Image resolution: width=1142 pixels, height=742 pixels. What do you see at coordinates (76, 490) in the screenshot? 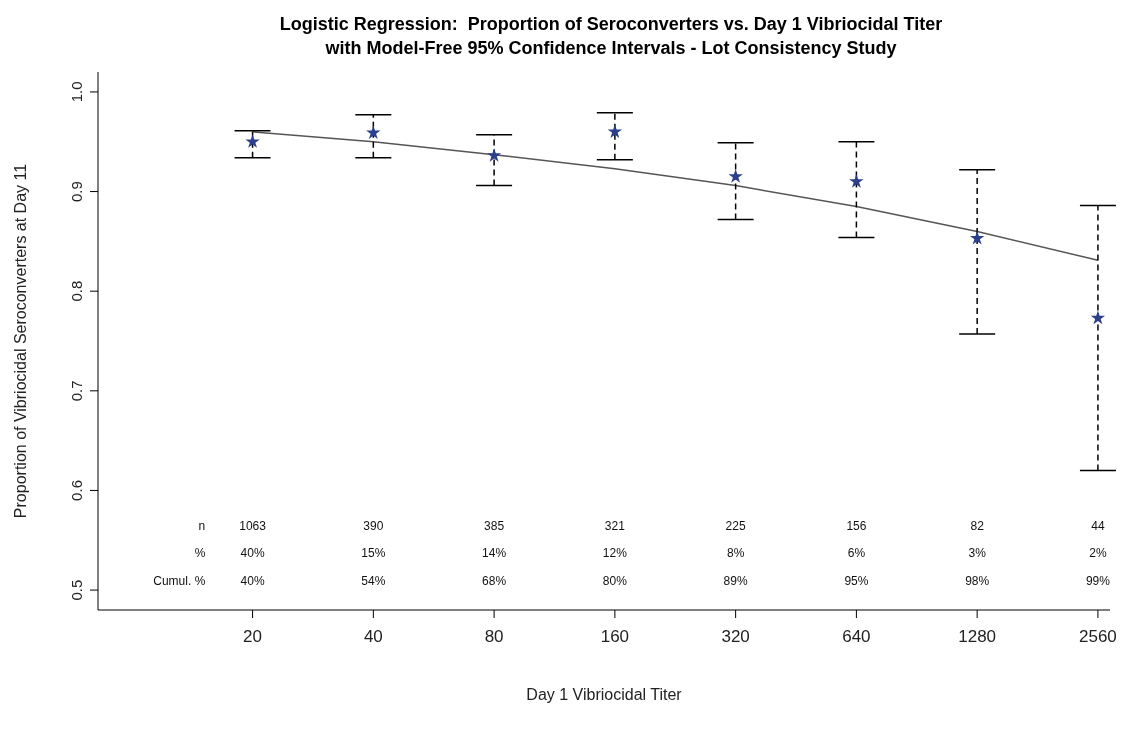
I see `y-tick-label: 0.6` at bounding box center [76, 490].